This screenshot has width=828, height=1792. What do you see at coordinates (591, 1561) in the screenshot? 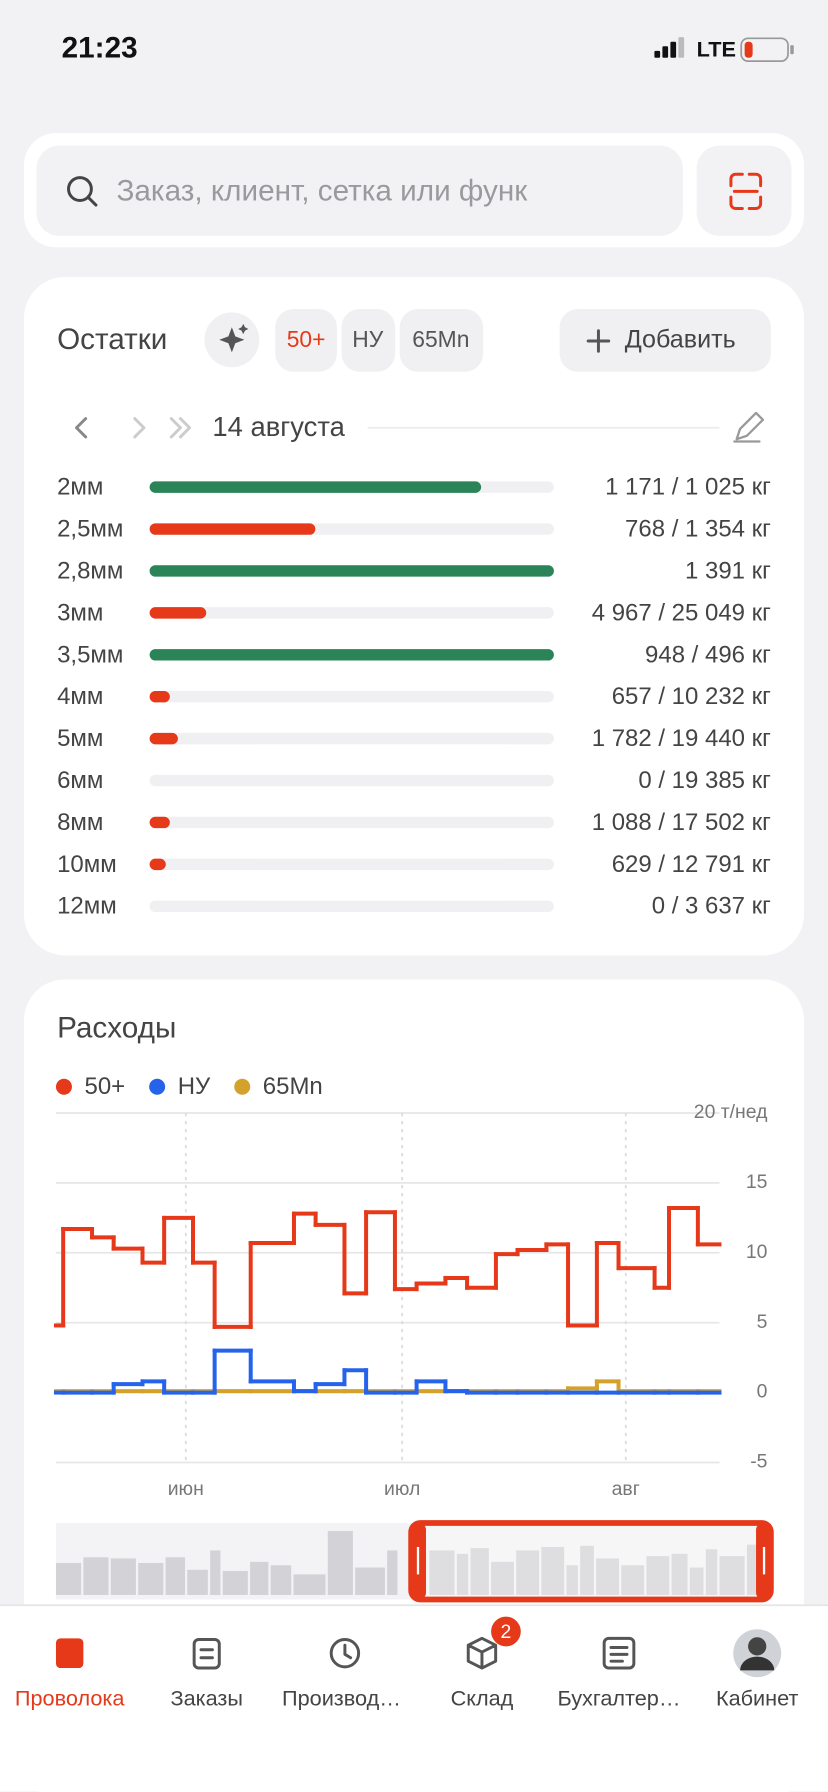
I see `navigator-window` at bounding box center [591, 1561].